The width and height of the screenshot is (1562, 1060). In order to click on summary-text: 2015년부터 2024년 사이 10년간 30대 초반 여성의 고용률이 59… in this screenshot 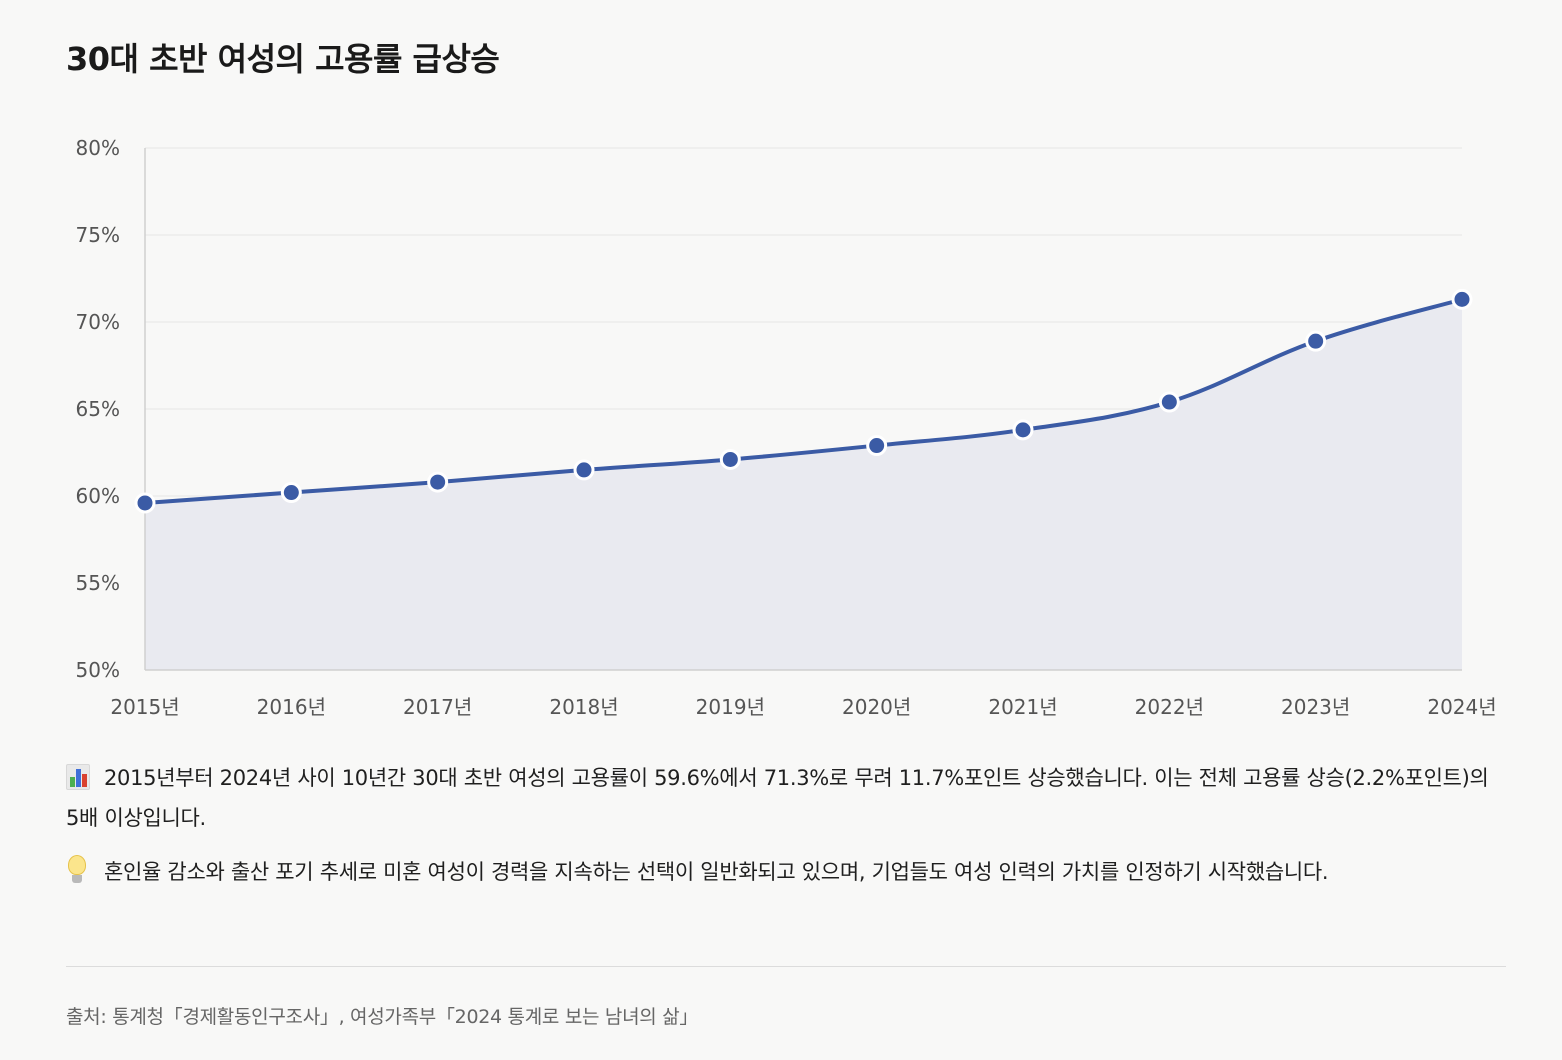, I will do `click(777, 798)`.